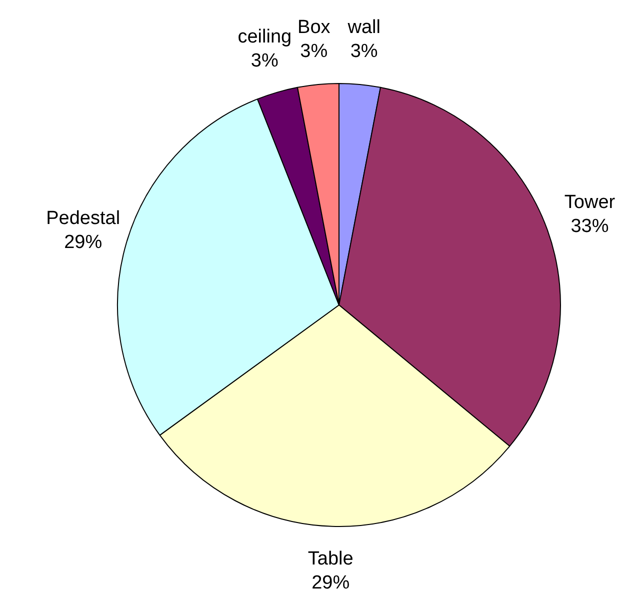 The width and height of the screenshot is (628, 596). What do you see at coordinates (265, 37) in the screenshot?
I see `slice-label: ceiling` at bounding box center [265, 37].